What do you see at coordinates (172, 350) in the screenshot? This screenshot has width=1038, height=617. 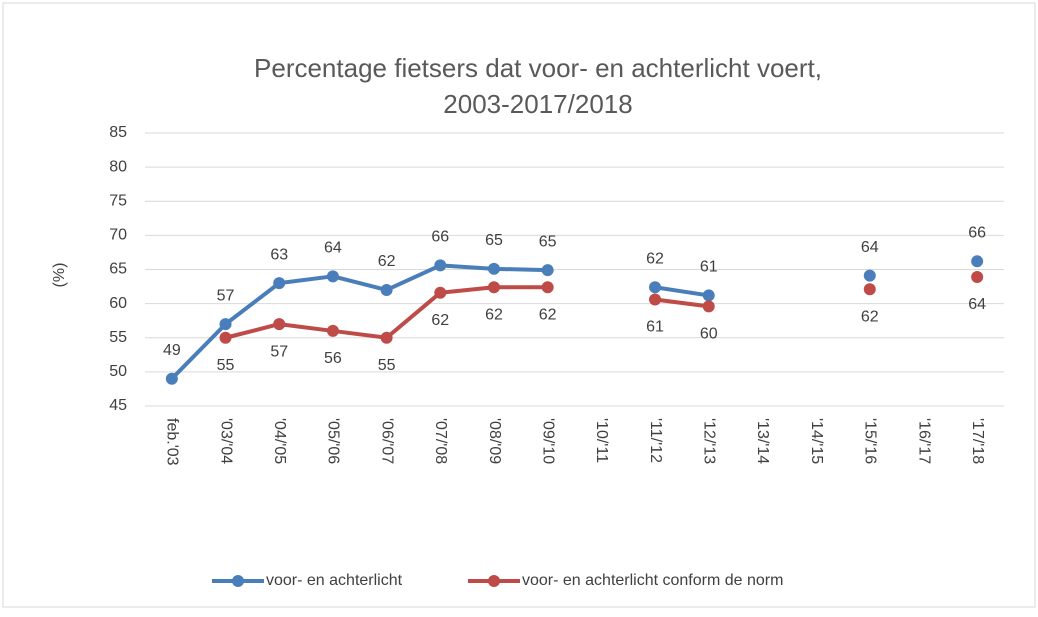 I see `data-label: 49` at bounding box center [172, 350].